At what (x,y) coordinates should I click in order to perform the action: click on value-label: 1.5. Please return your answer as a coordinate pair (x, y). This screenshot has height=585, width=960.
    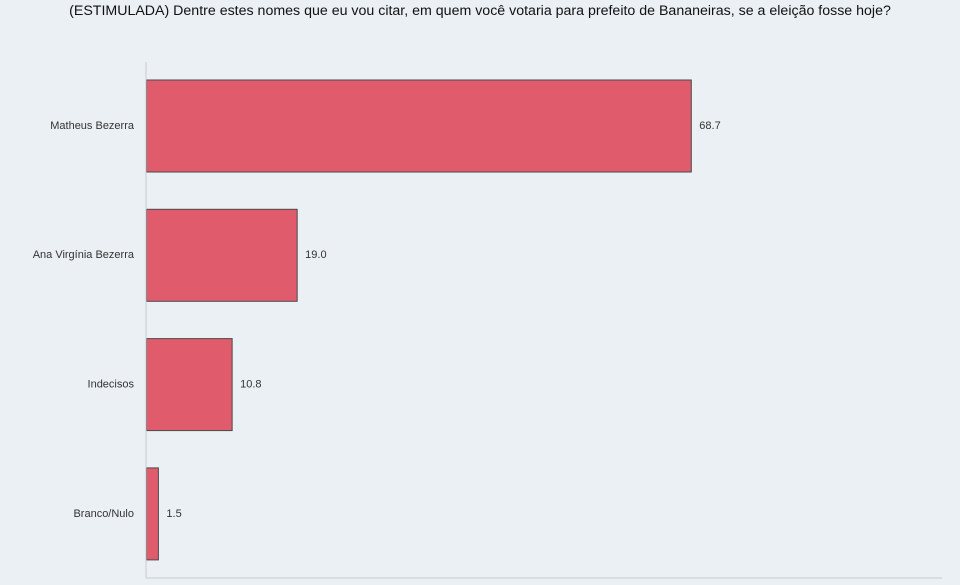
    Looking at the image, I should click on (173, 514).